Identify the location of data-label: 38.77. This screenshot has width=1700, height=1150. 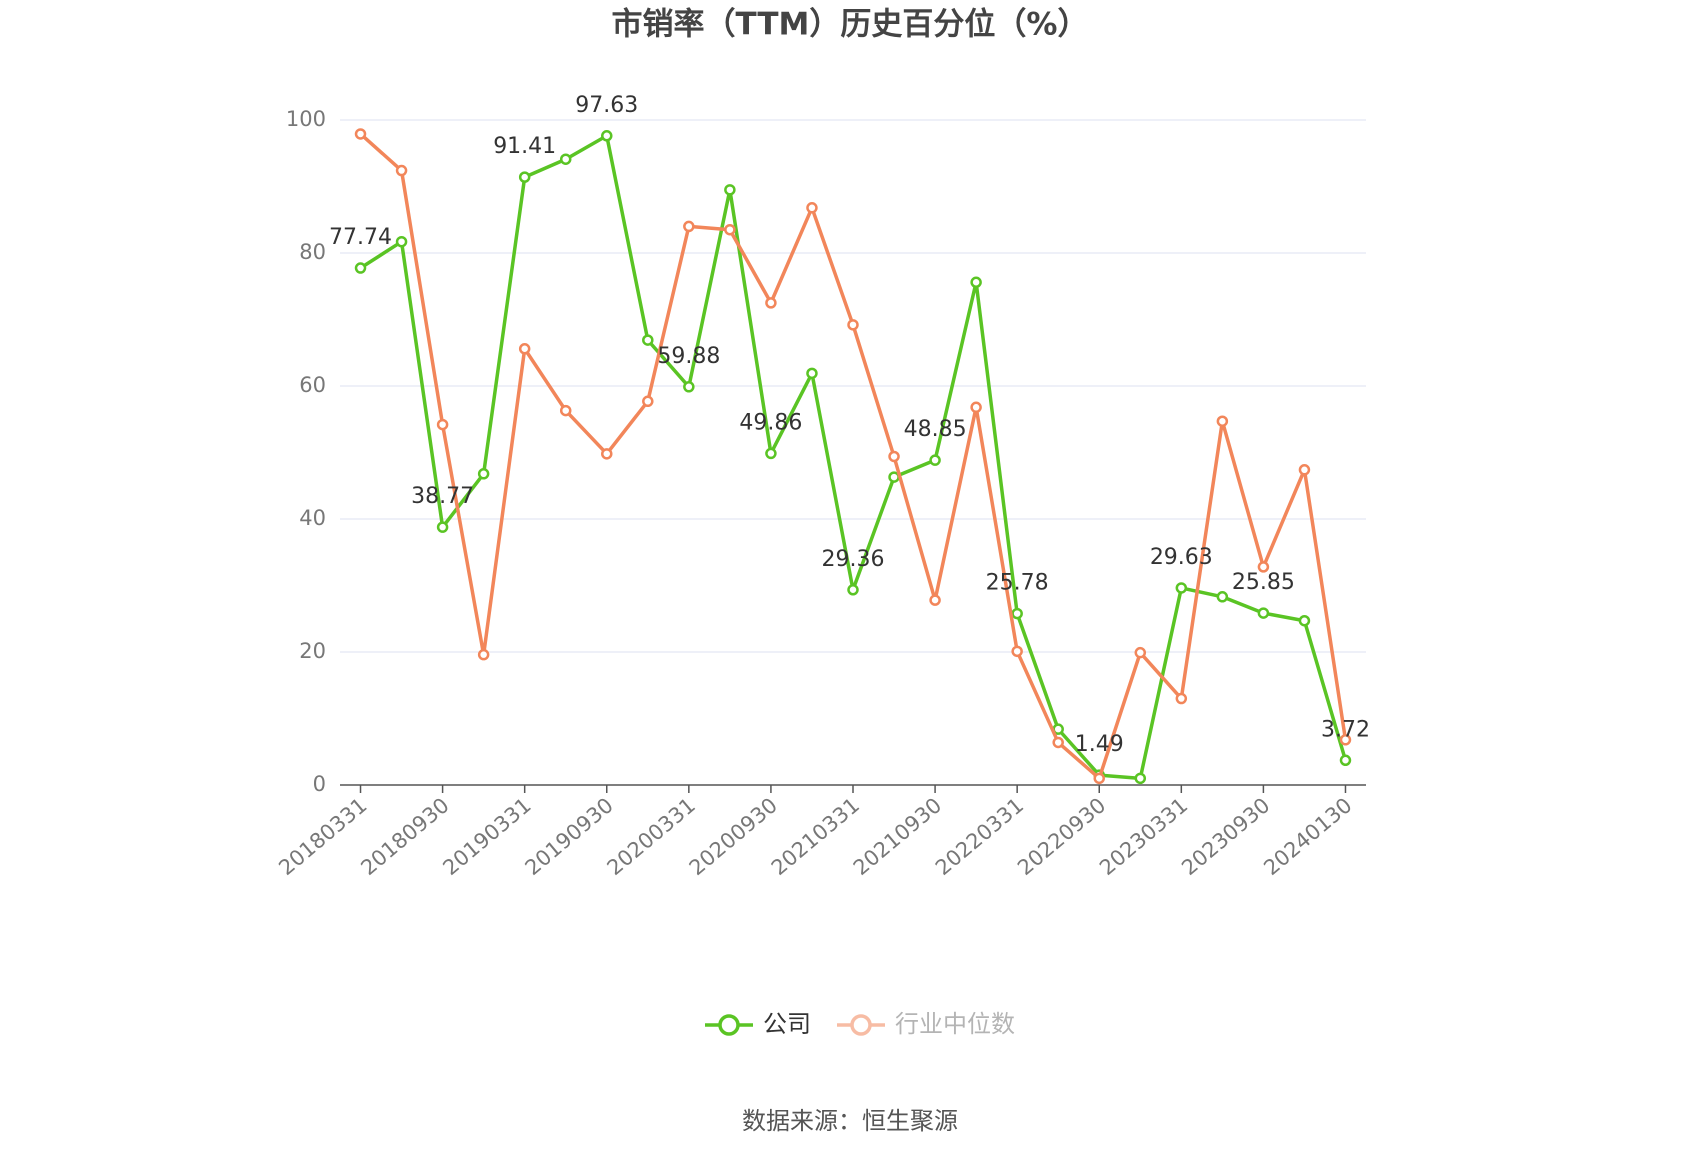
(442, 496).